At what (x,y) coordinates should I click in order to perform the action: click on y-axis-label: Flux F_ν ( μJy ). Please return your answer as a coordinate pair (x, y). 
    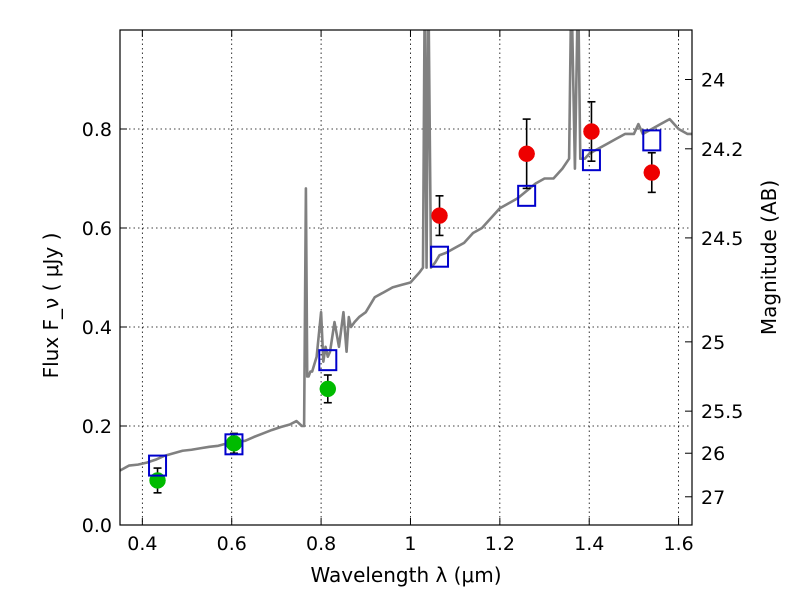
    Looking at the image, I should click on (51, 306).